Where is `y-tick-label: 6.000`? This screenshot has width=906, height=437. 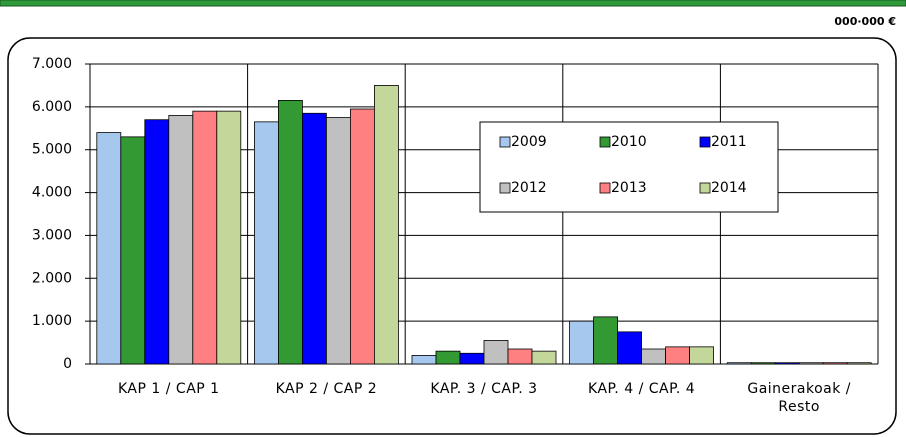 y-tick-label: 6.000 is located at coordinates (52, 107).